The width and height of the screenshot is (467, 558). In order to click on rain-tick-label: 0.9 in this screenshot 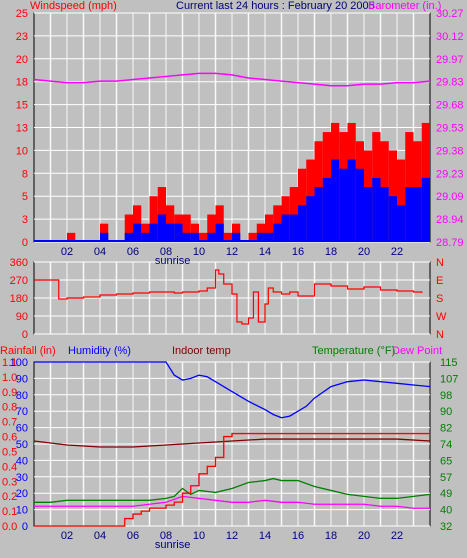, I will do `click(9, 393)`.